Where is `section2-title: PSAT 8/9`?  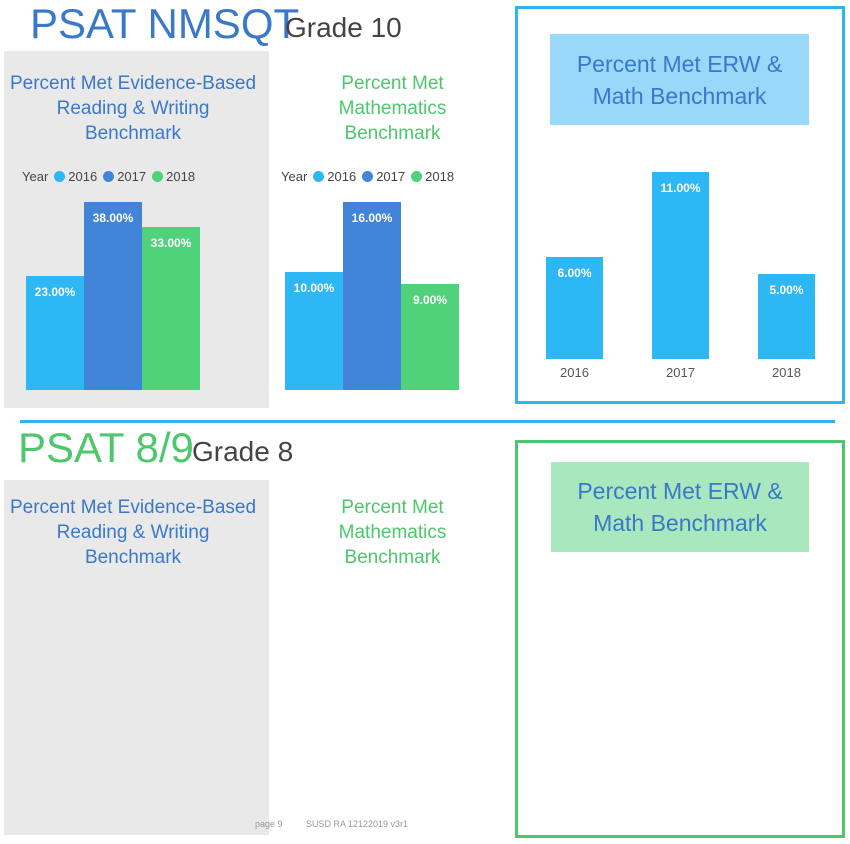
section2-title: PSAT 8/9 is located at coordinates (106, 447).